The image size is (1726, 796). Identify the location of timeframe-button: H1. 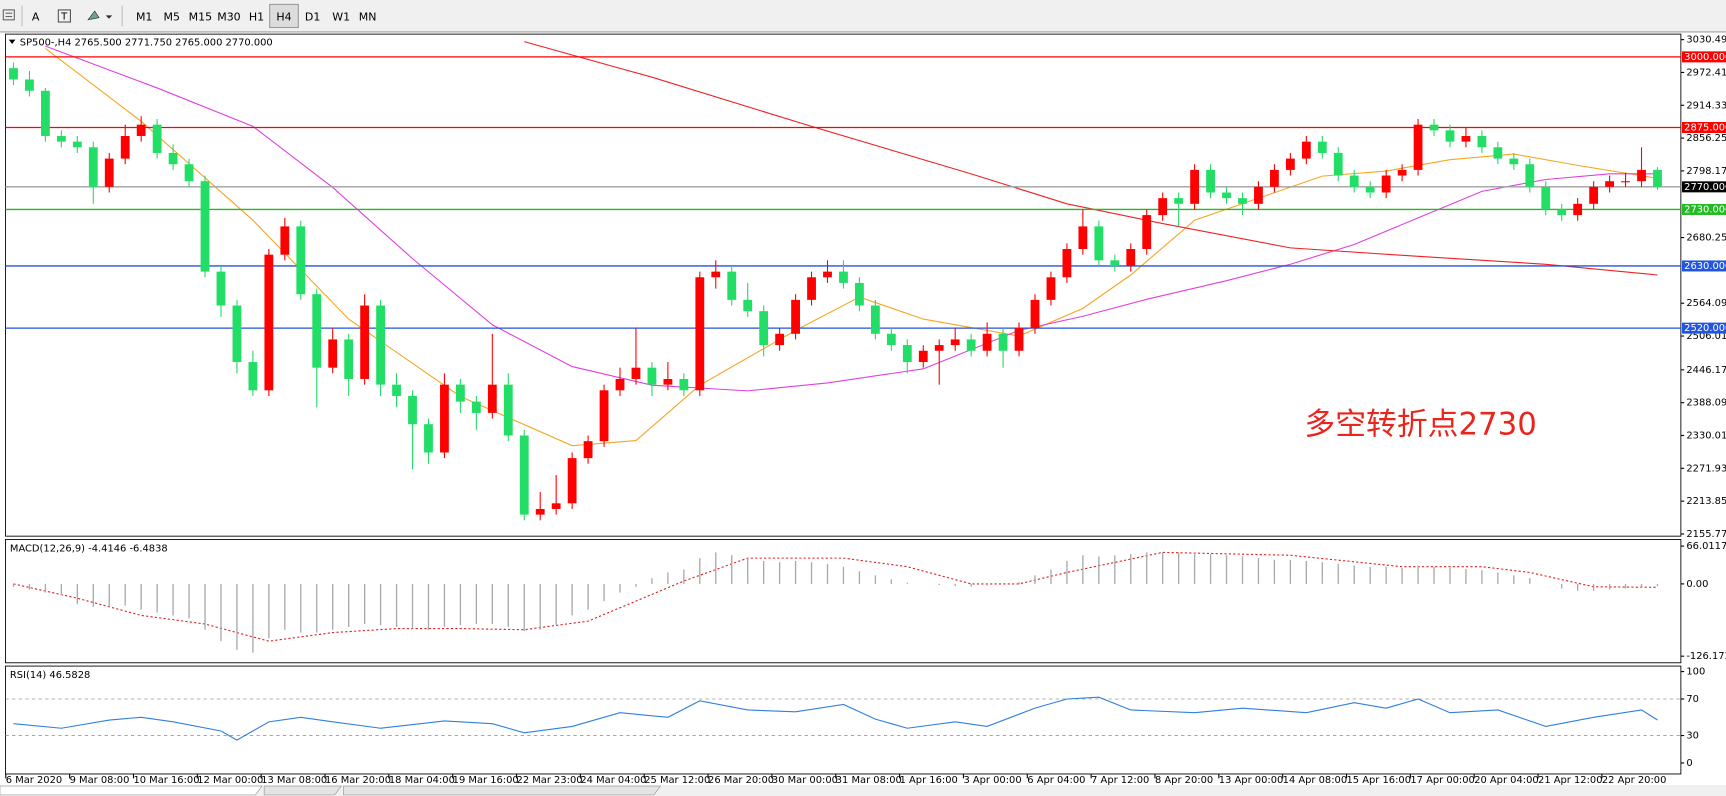
(256, 17).